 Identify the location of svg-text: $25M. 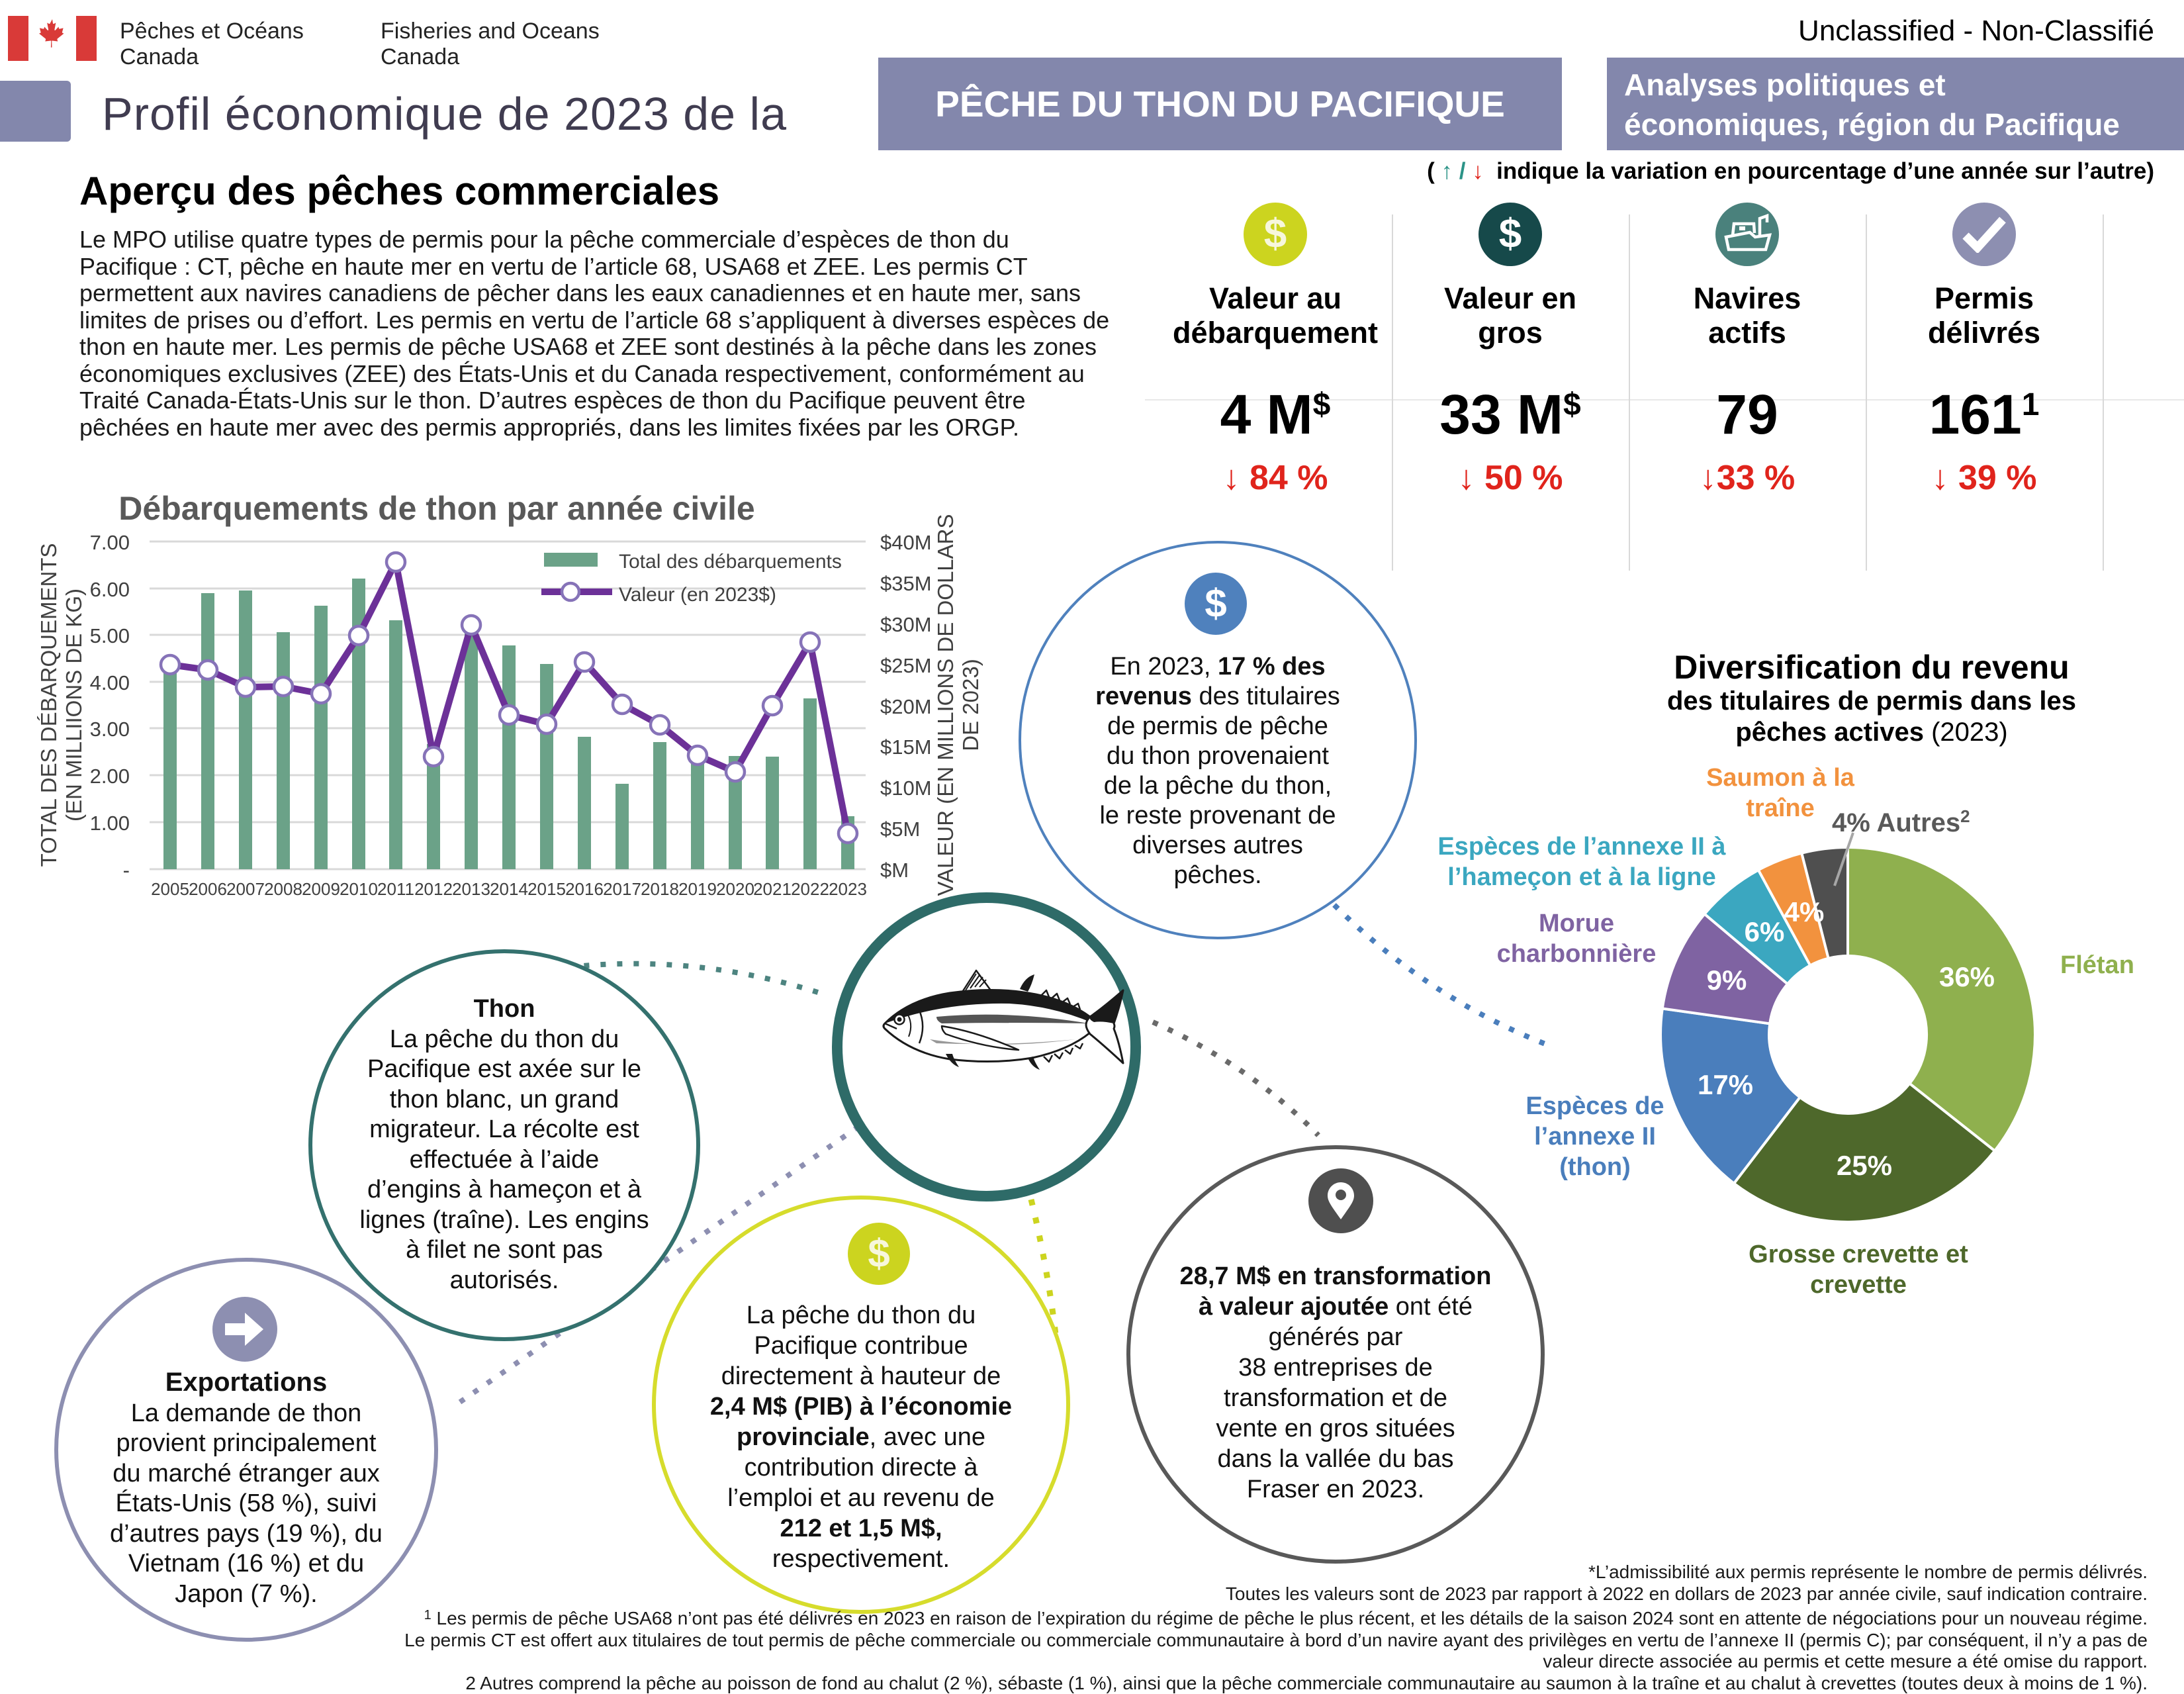
(906, 665).